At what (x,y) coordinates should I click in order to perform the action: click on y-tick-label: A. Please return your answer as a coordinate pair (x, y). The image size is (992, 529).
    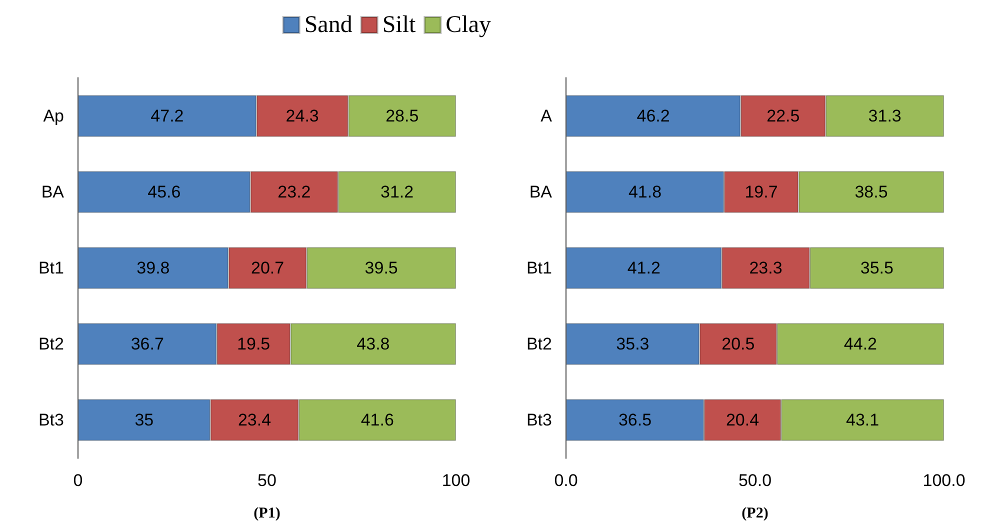
    Looking at the image, I should click on (546, 116).